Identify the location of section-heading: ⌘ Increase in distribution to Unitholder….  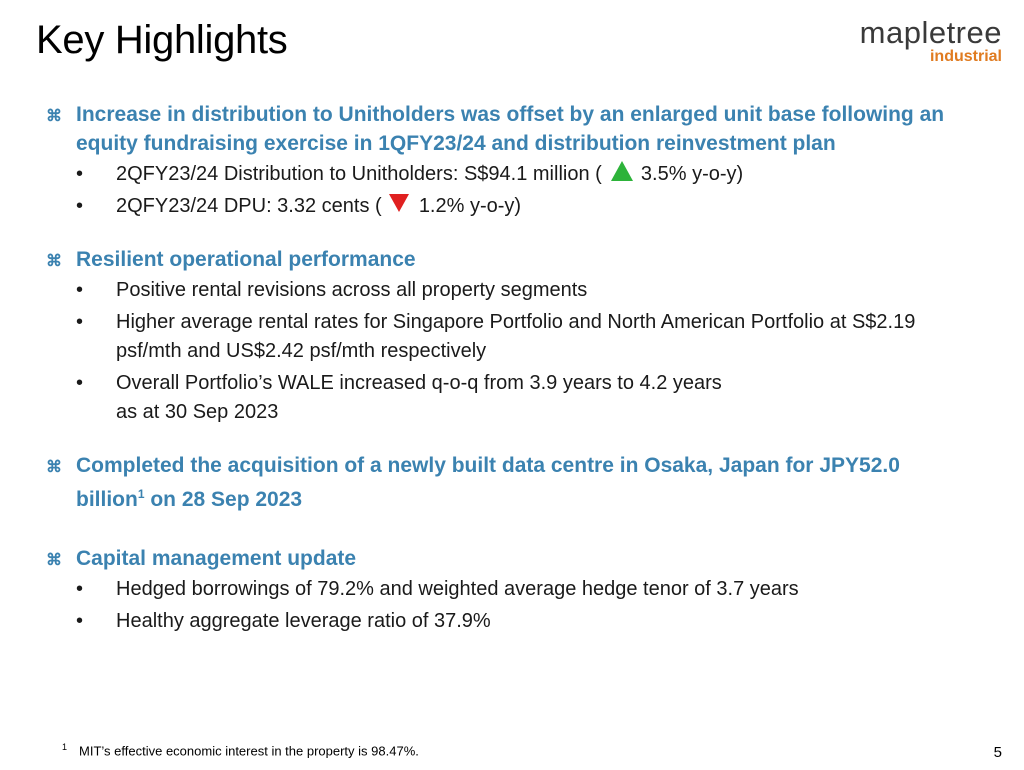
(510, 129).